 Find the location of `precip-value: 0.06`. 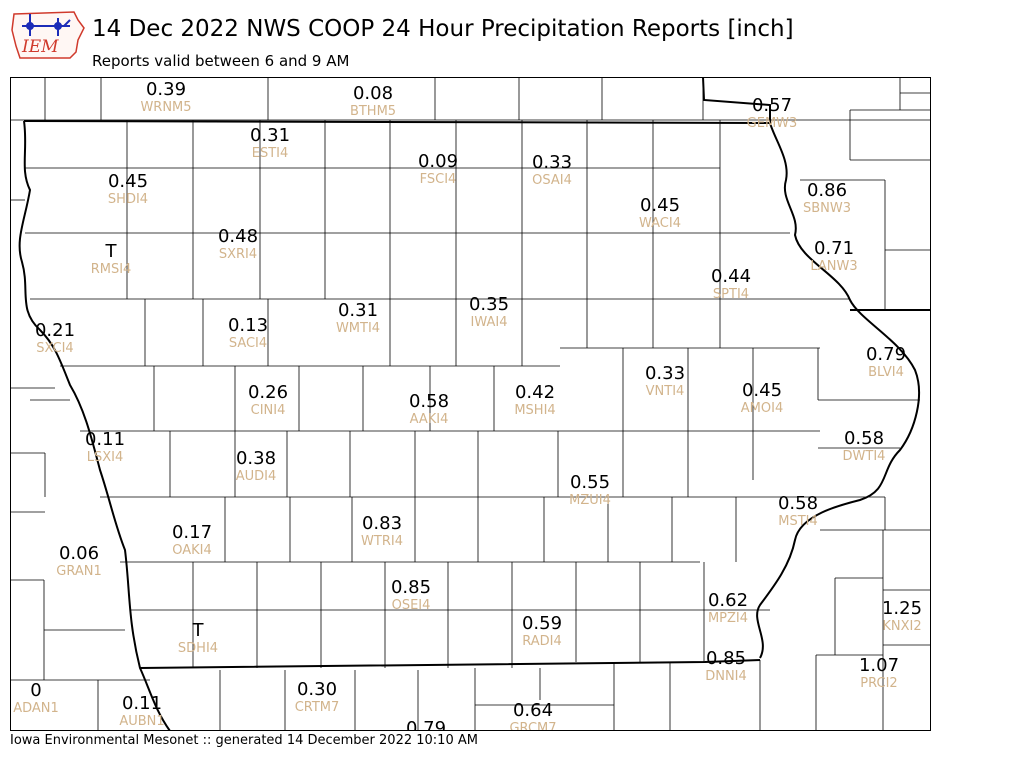

precip-value: 0.06 is located at coordinates (79, 553).